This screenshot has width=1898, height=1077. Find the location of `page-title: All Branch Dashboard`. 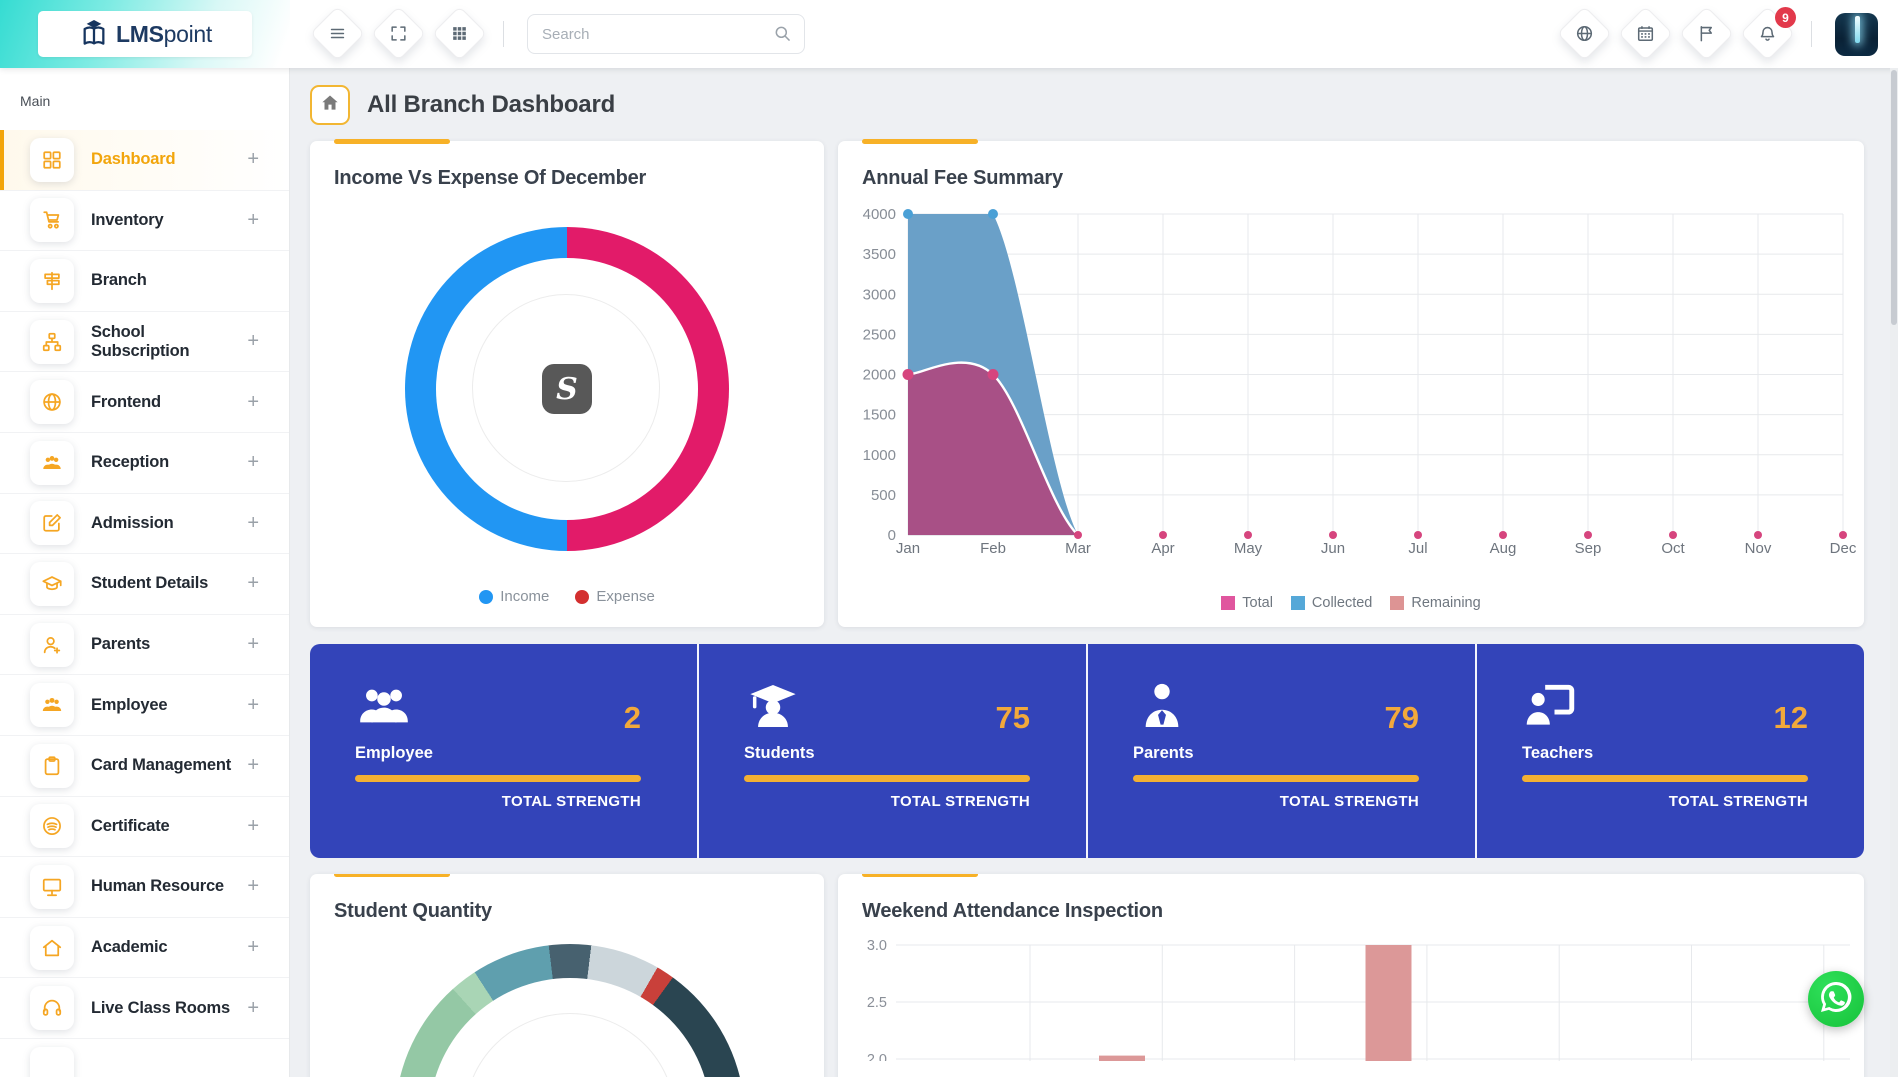

page-title: All Branch Dashboard is located at coordinates (491, 104).